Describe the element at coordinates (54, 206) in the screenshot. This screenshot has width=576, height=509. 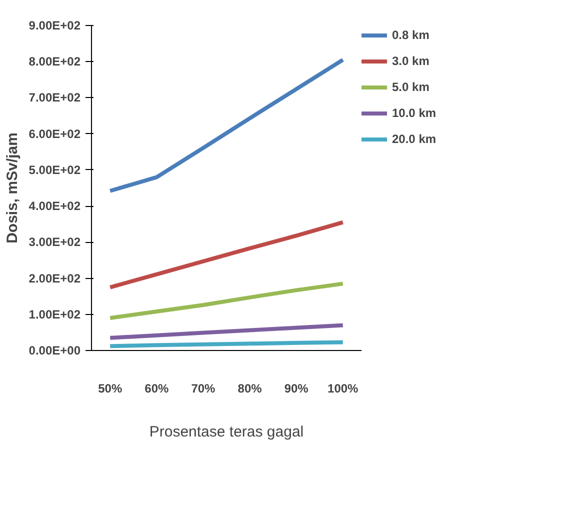
I see `y-tick-label: 4.00E+02` at that location.